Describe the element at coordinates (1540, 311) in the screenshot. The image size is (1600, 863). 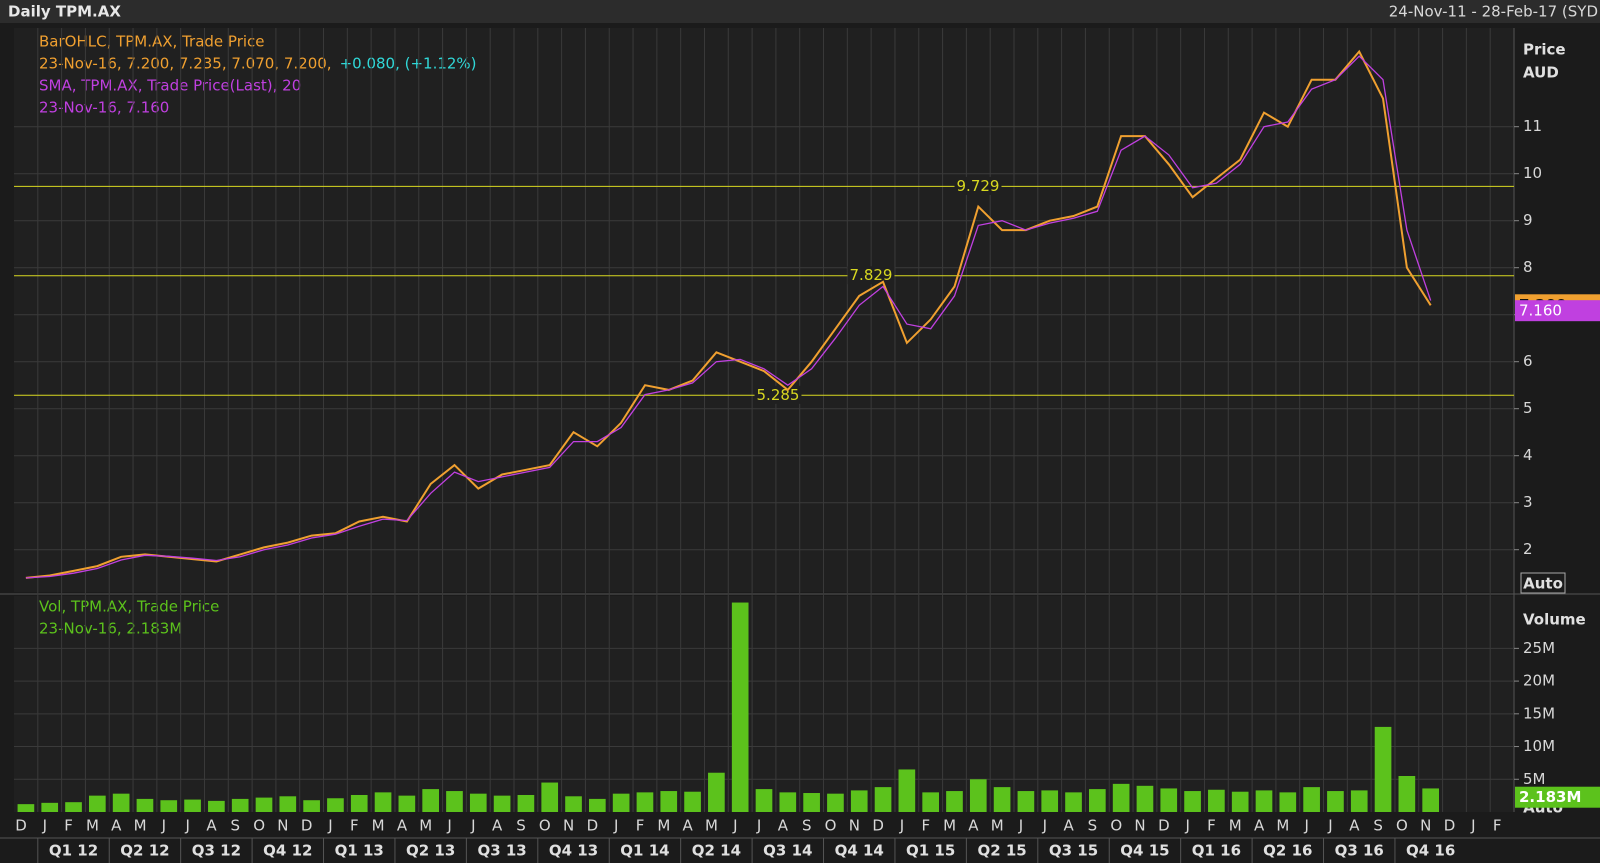
I see `last-value-label: 7.160` at that location.